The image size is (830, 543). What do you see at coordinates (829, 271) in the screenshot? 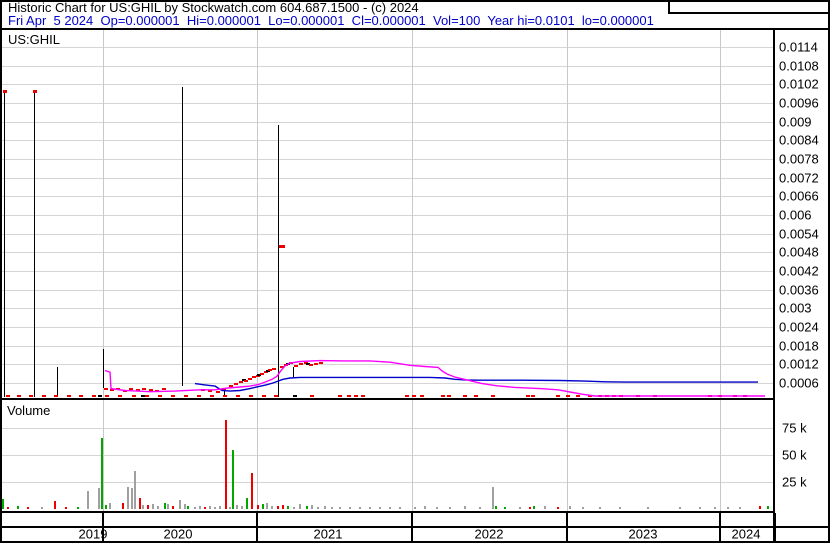
I see `border-right` at bounding box center [829, 271].